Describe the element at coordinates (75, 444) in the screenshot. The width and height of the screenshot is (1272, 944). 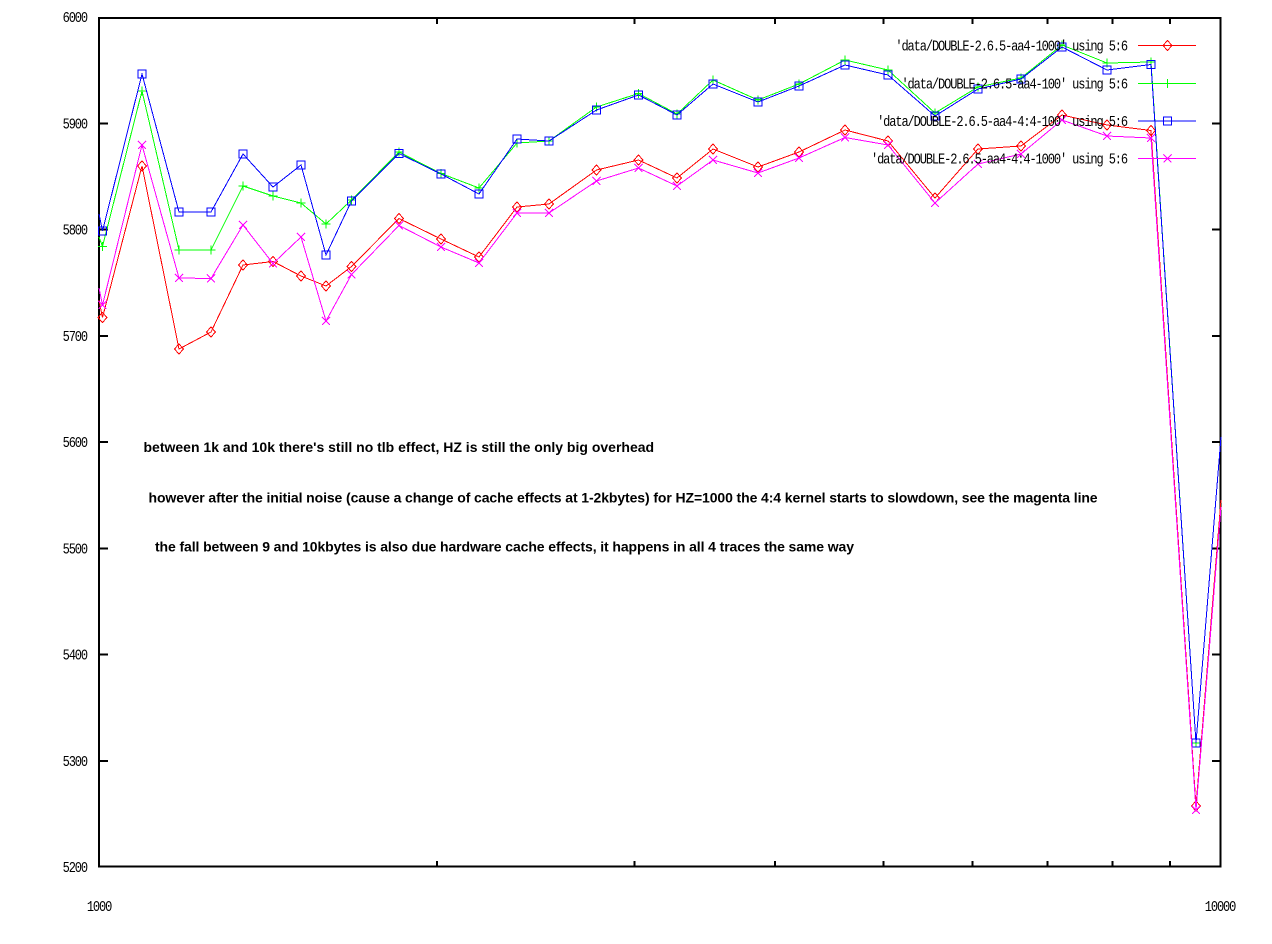
I see `svg-text: 5600` at that location.